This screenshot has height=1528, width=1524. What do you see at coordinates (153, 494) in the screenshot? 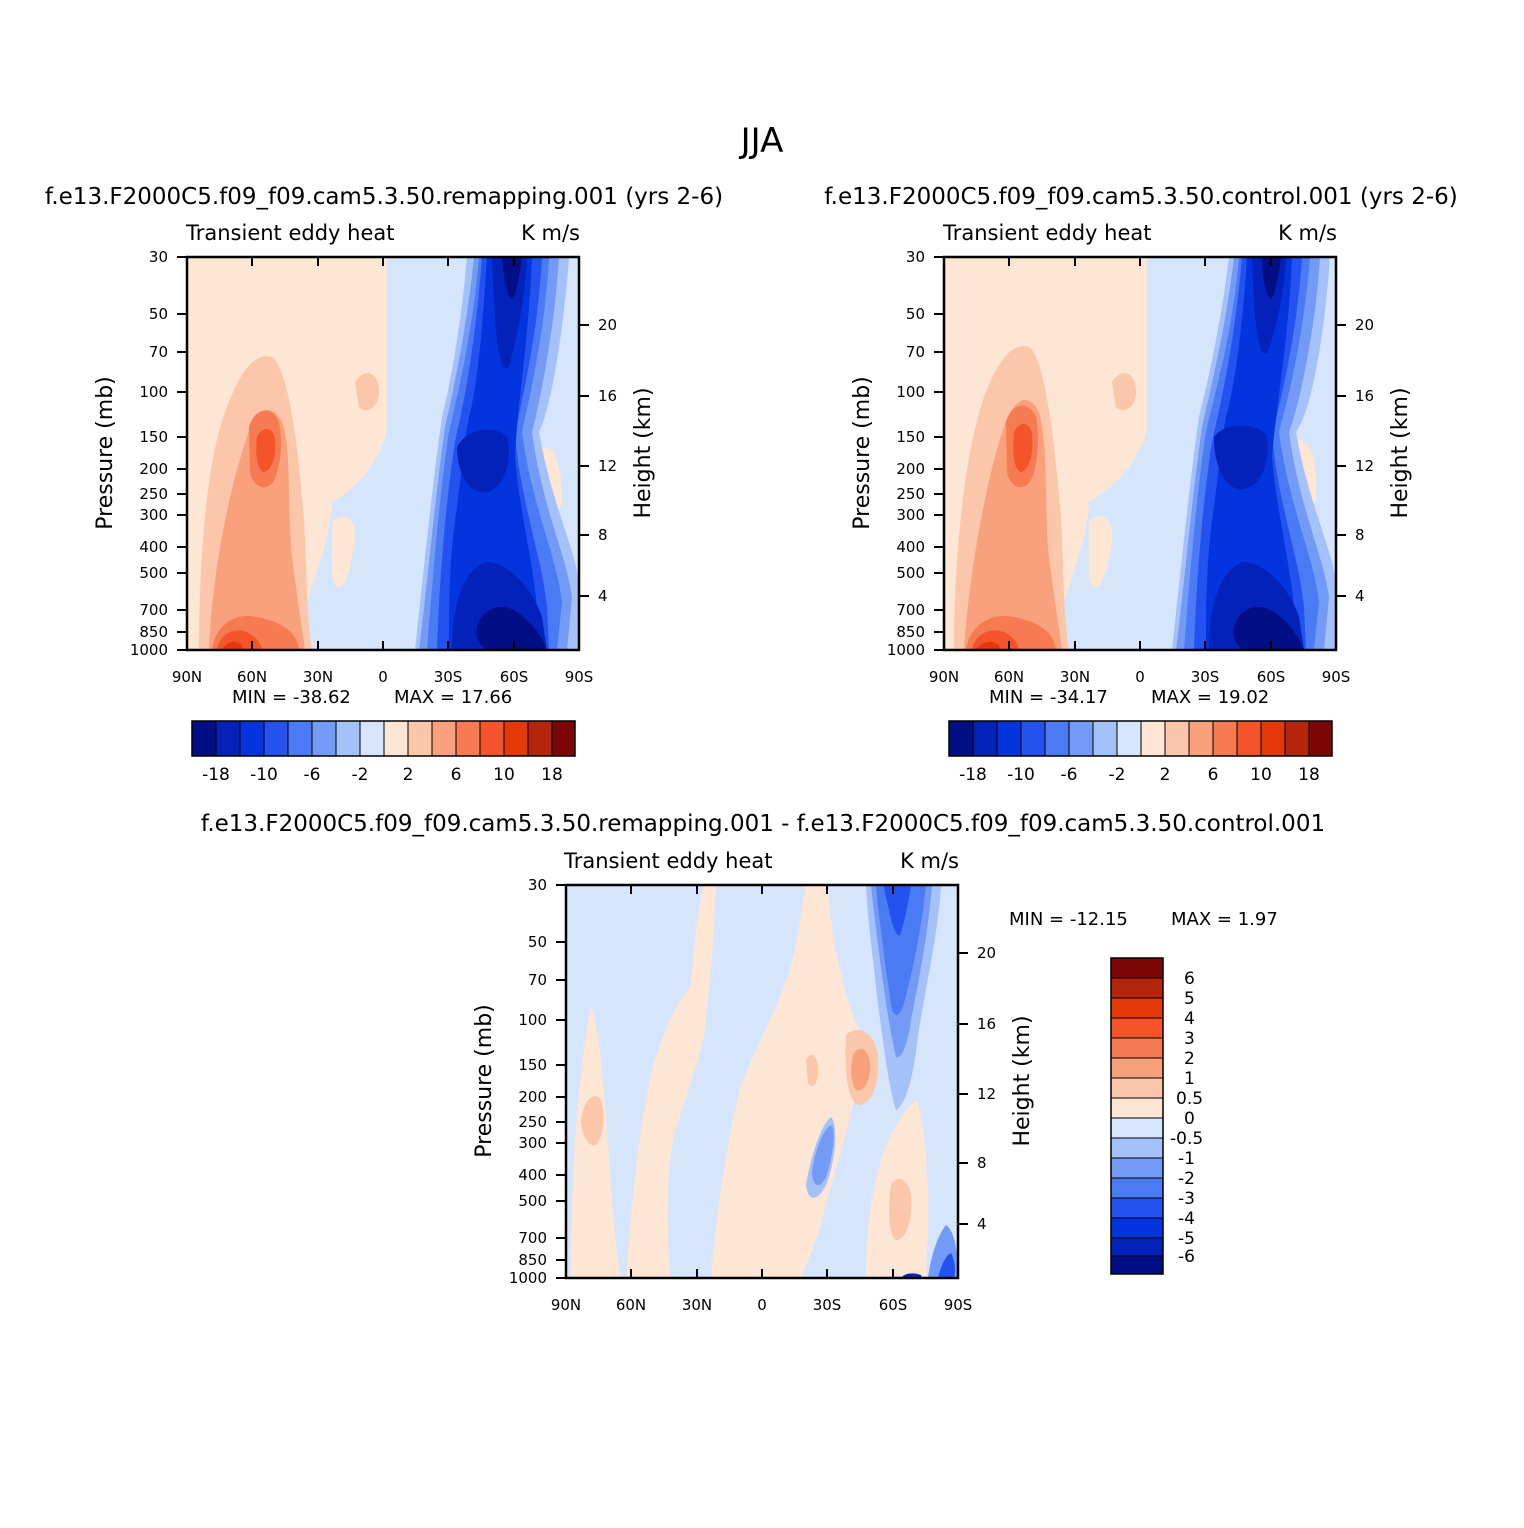
I see `y-tick-label: 250` at bounding box center [153, 494].